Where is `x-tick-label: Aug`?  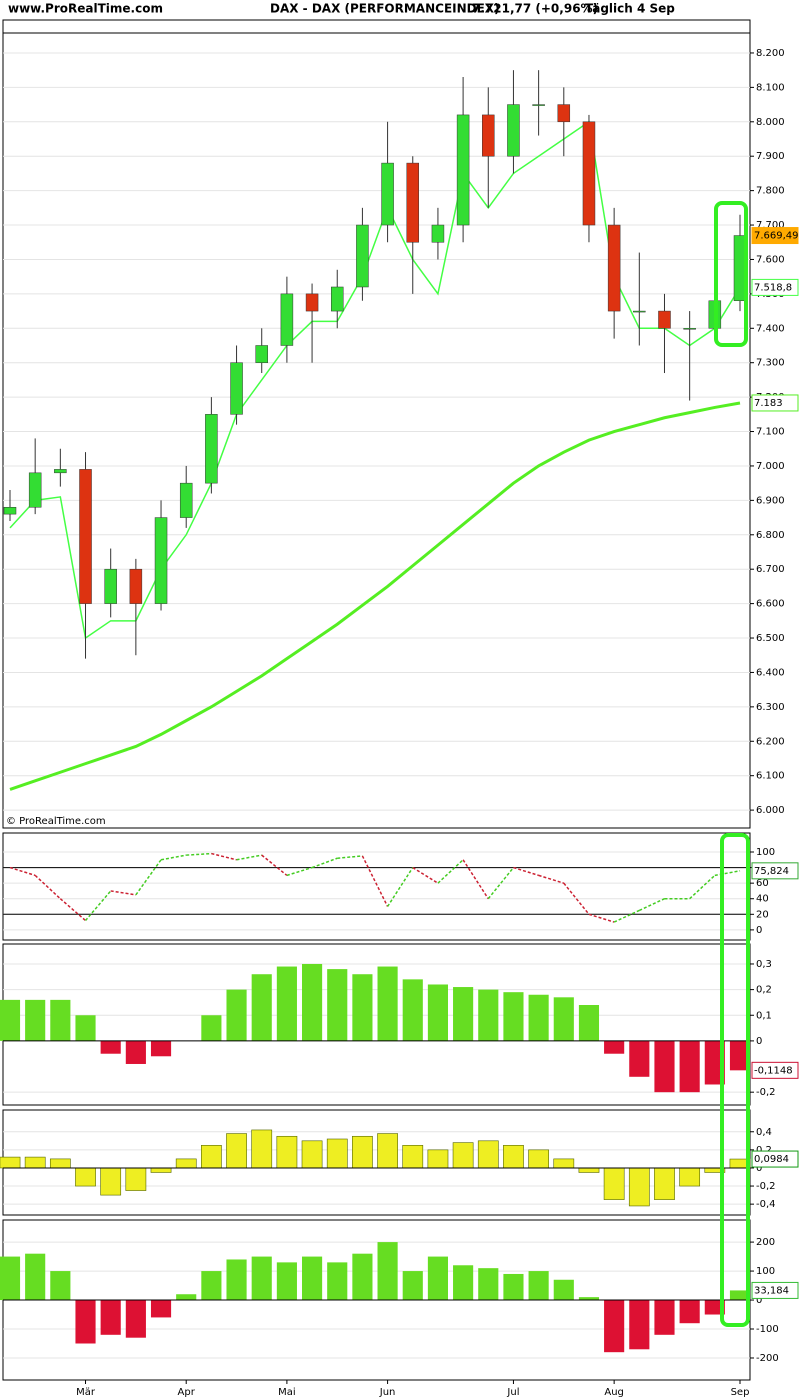
x-tick-label: Aug is located at coordinates (614, 1392).